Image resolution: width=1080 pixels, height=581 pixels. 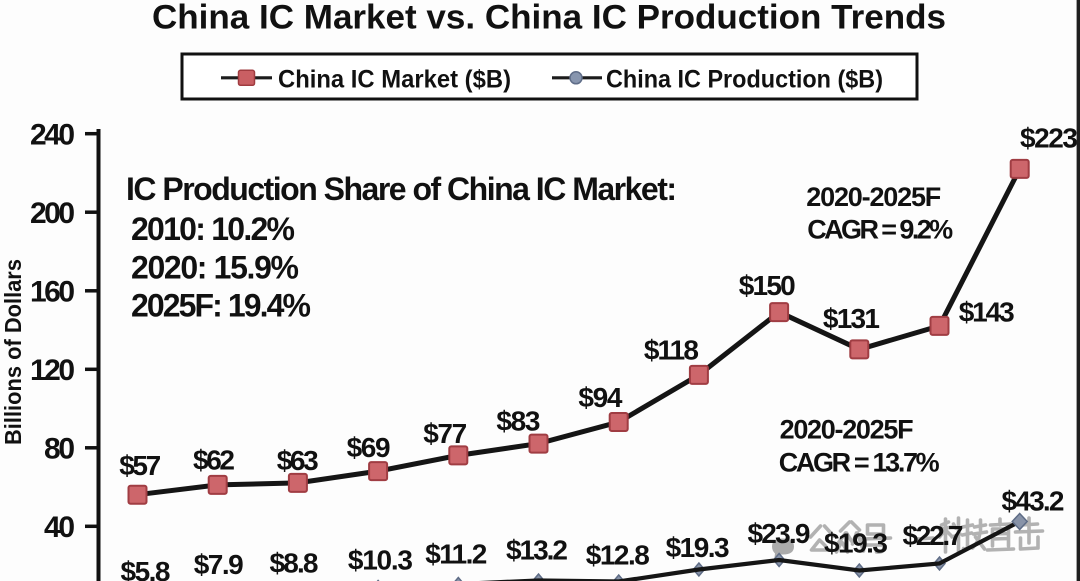 I want to click on svg-text: $11.2, so click(x=456, y=553).